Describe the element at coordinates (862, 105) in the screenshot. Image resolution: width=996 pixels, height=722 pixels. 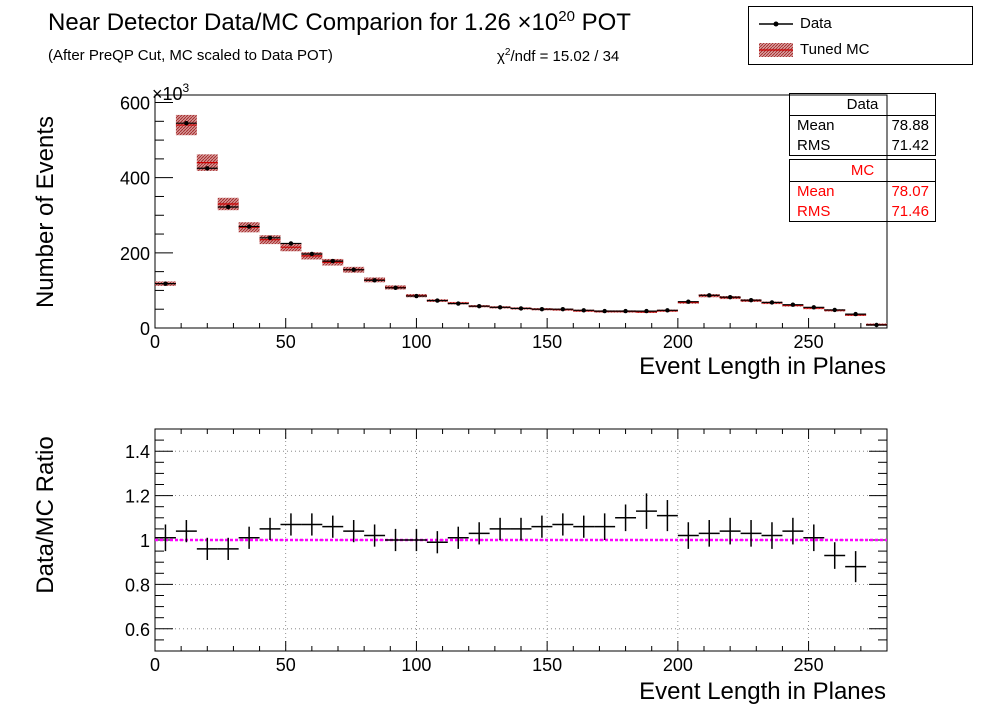
I see `stats-data-title: Data` at that location.